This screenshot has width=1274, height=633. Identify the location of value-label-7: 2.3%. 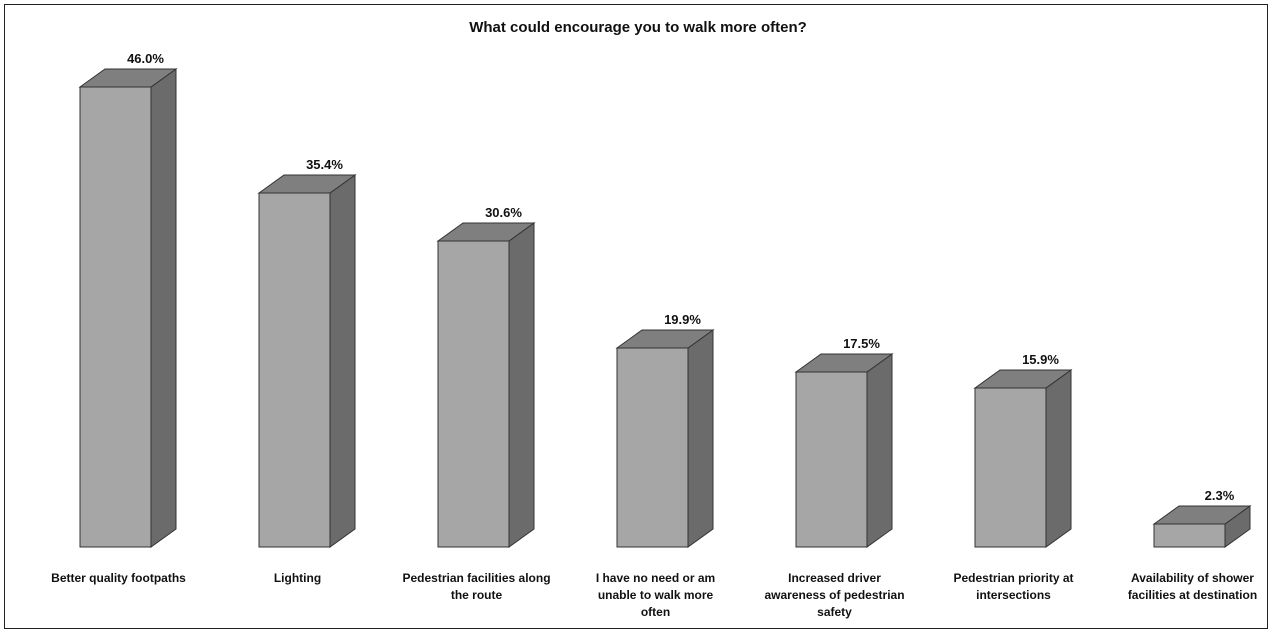
(1220, 495).